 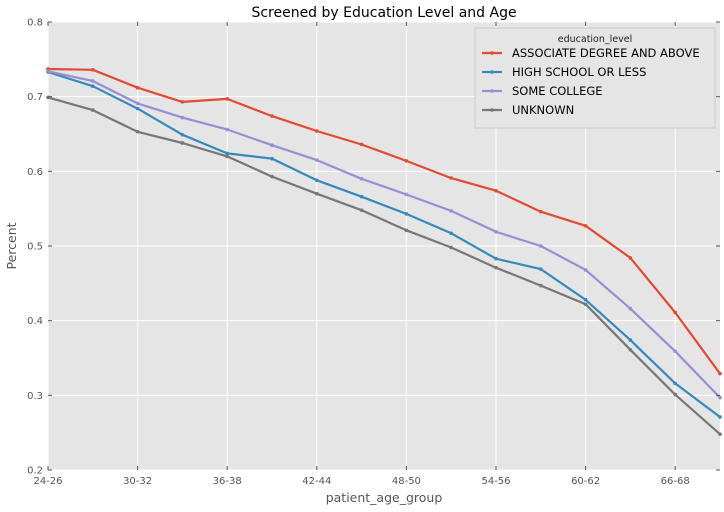 I want to click on x-axis-title: patient_age_group, so click(x=384, y=497).